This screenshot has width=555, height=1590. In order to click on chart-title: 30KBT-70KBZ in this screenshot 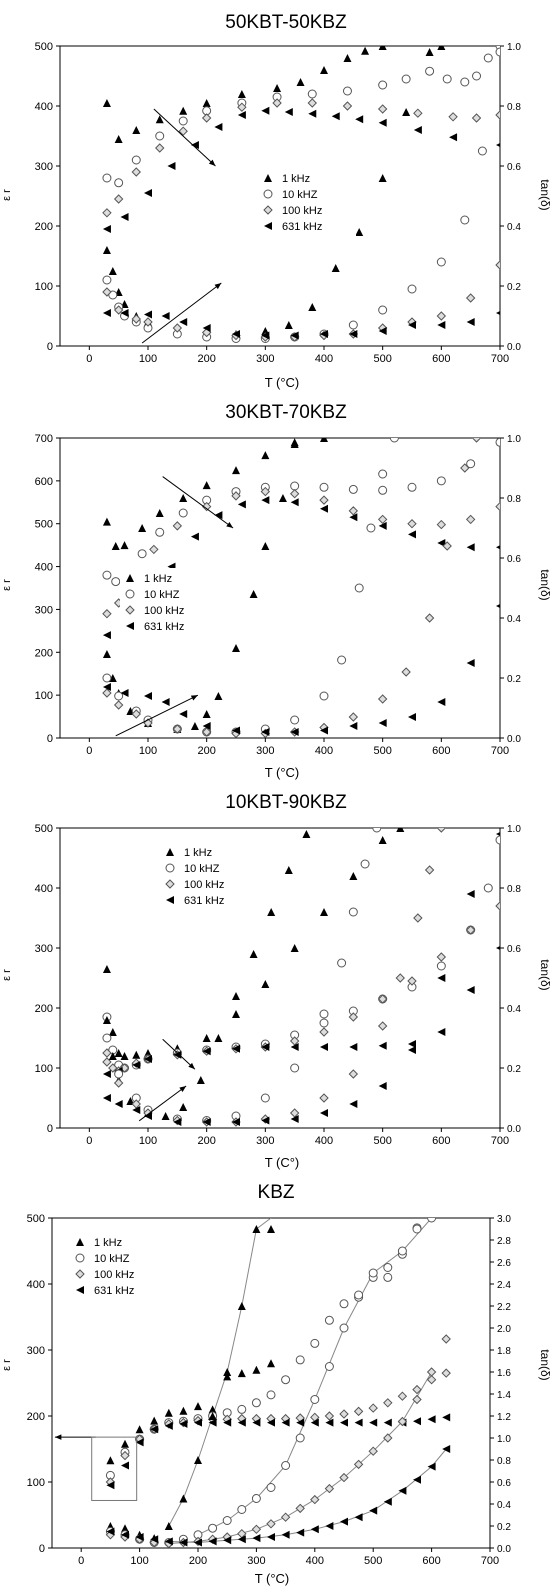, I will do `click(286, 412)`.